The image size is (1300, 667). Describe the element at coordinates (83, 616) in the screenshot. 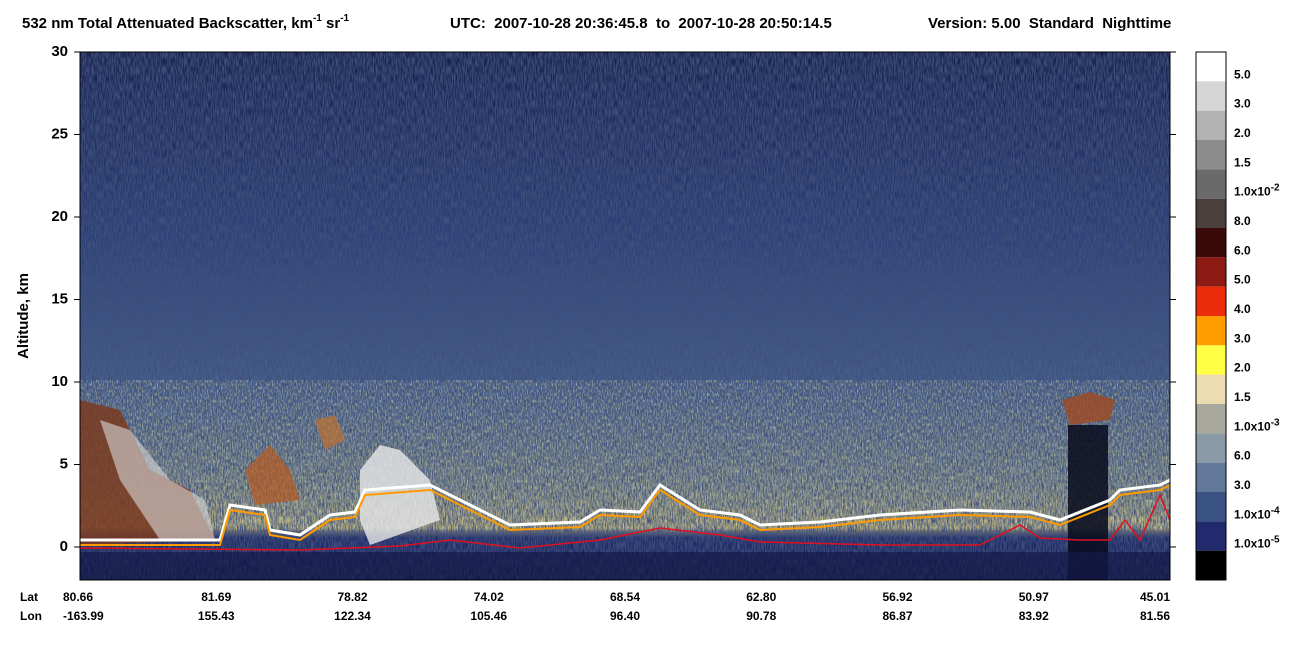

I see `x-tick-label: -163.99` at that location.